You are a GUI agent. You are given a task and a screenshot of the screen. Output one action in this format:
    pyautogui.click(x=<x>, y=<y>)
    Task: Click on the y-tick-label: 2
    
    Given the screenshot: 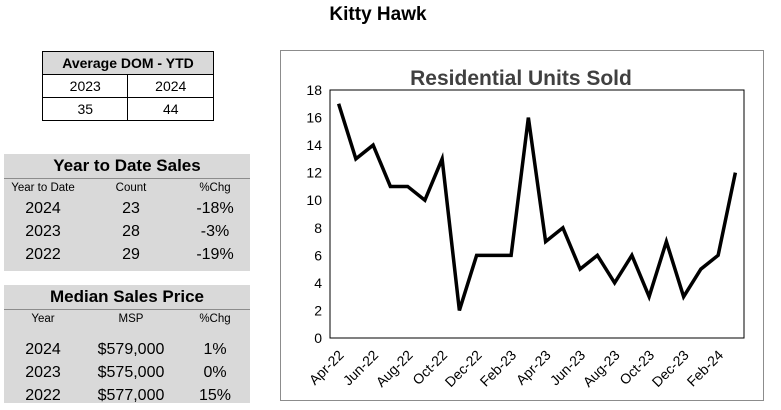 What is the action you would take?
    pyautogui.click(x=318, y=310)
    